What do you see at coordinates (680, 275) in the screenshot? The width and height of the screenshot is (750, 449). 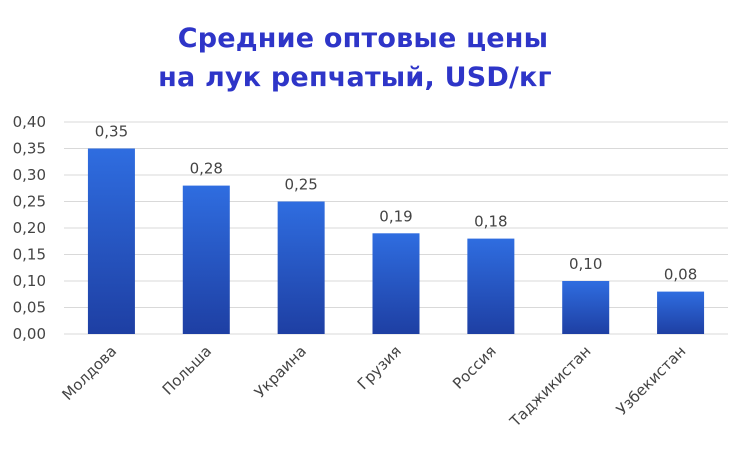 I see `data-label: 0,08` at bounding box center [680, 275].